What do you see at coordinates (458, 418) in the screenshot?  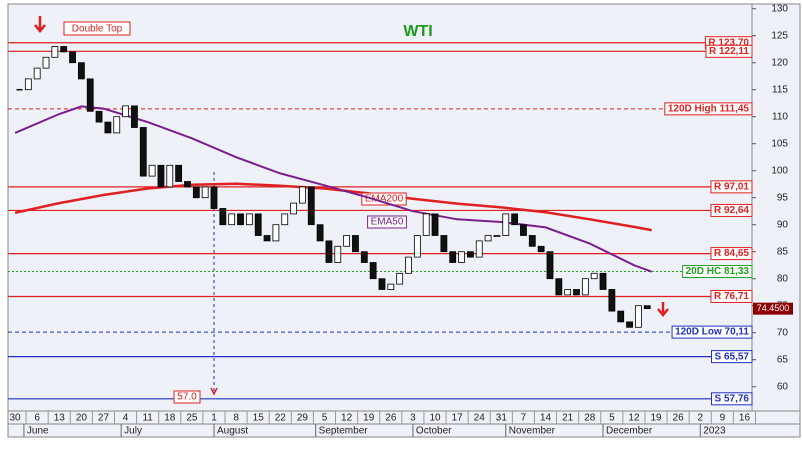 I see `x-tick-label: 17` at bounding box center [458, 418].